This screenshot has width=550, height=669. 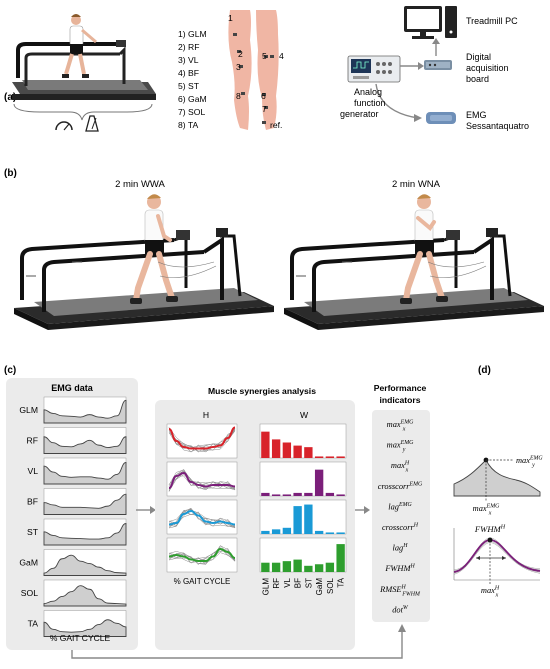 What do you see at coordinates (238, 67) in the screenshot?
I see `leg-marker: 3` at bounding box center [238, 67].